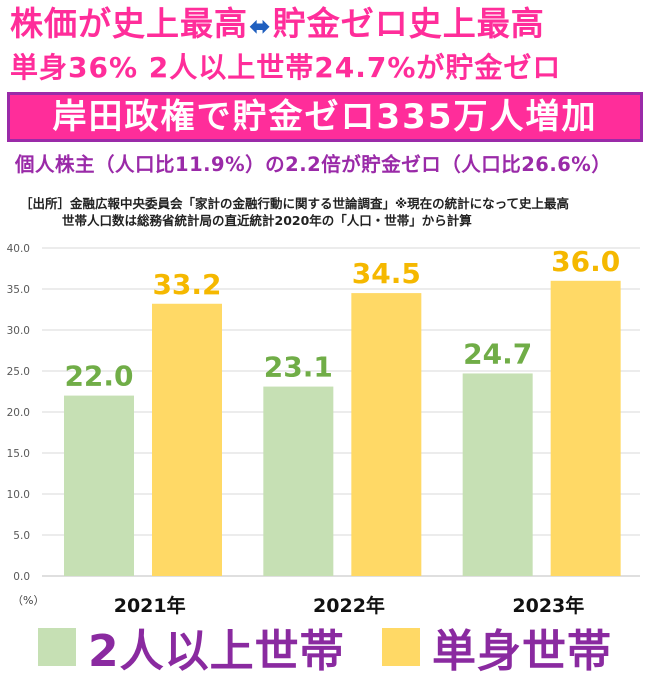 Image resolution: width=651 pixels, height=680 pixels. Describe the element at coordinates (18, 495) in the screenshot. I see `y-tick-label: 10.0` at that location.